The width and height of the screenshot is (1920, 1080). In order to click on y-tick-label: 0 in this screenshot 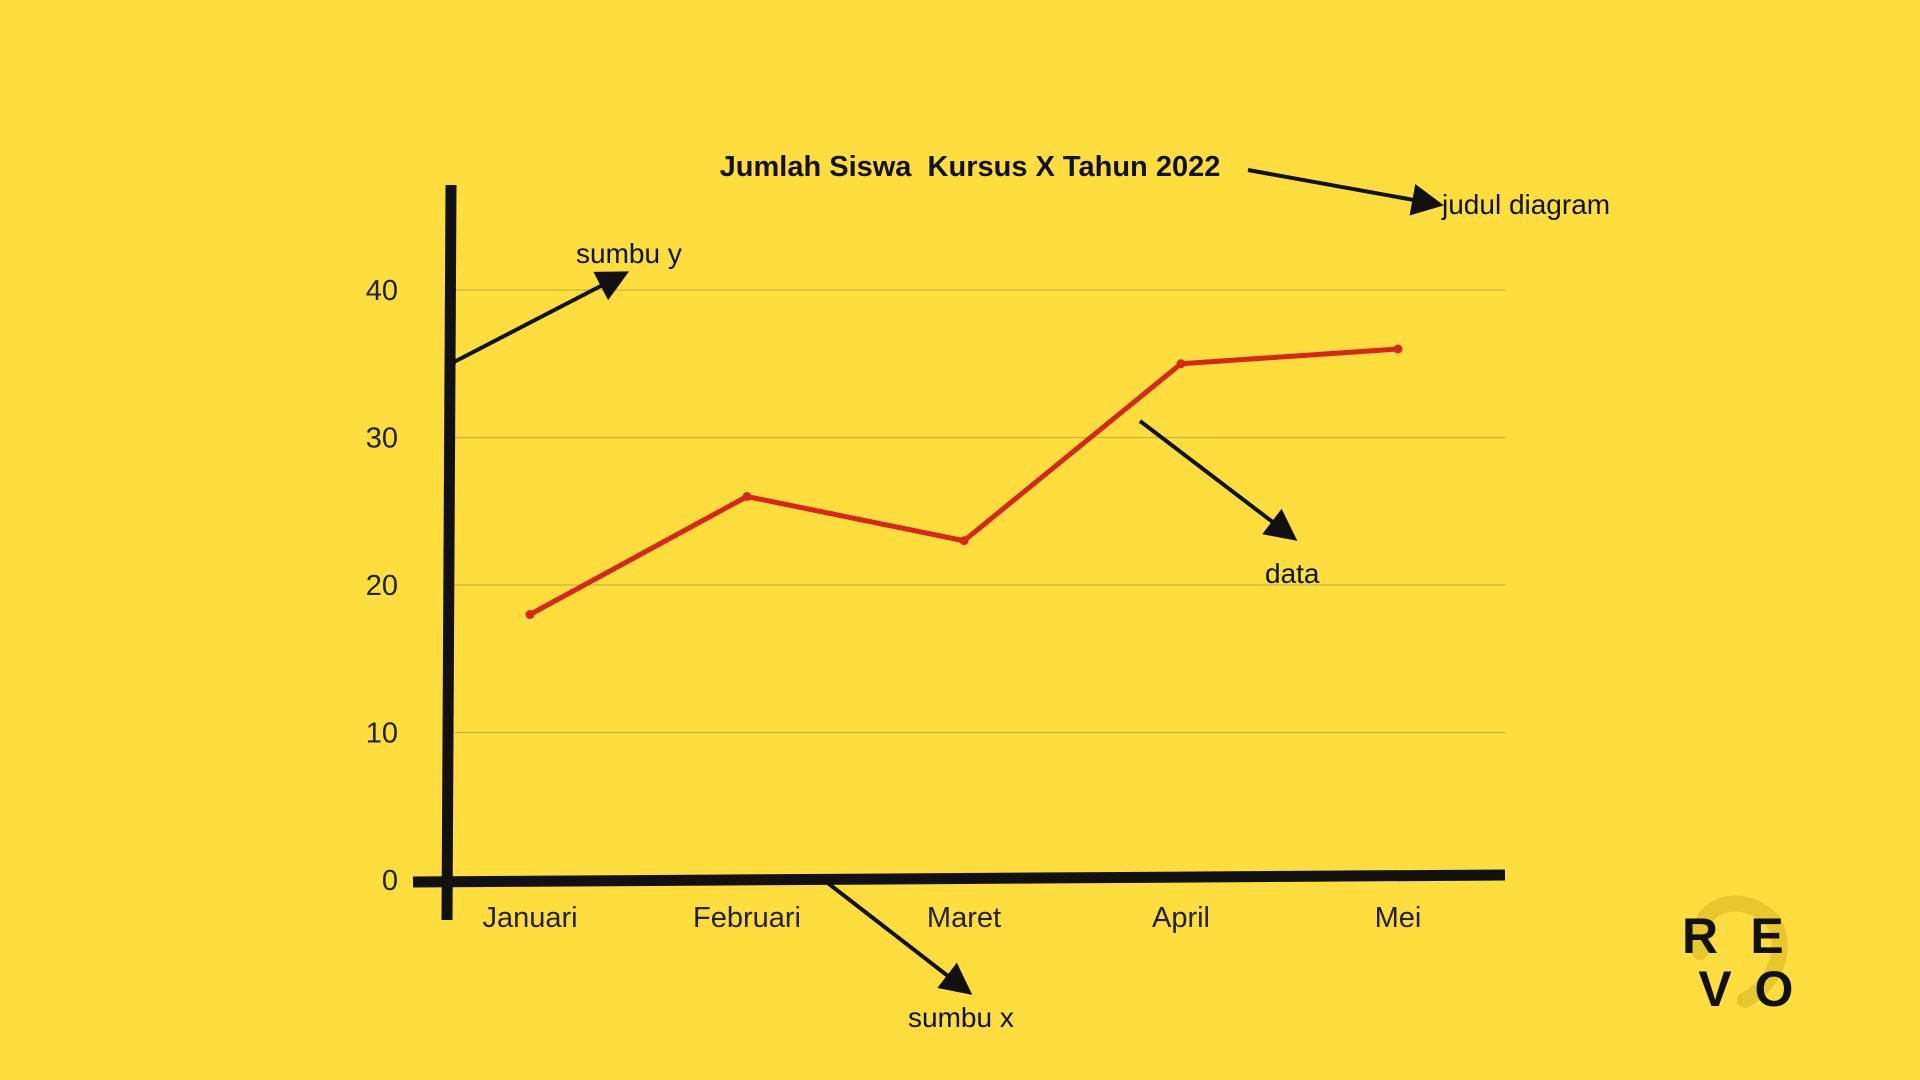, I will do `click(390, 881)`.